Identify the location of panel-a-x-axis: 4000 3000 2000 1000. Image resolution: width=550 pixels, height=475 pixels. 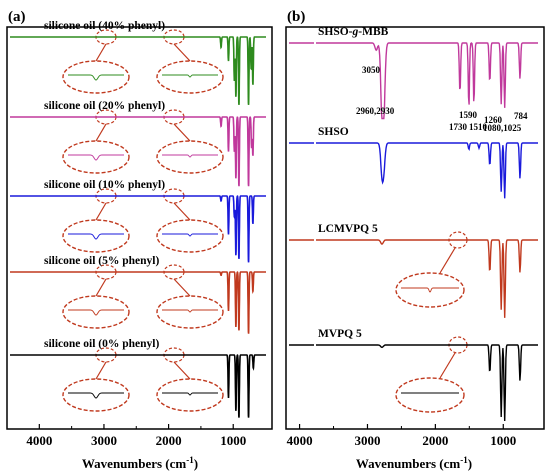
(136, 436).